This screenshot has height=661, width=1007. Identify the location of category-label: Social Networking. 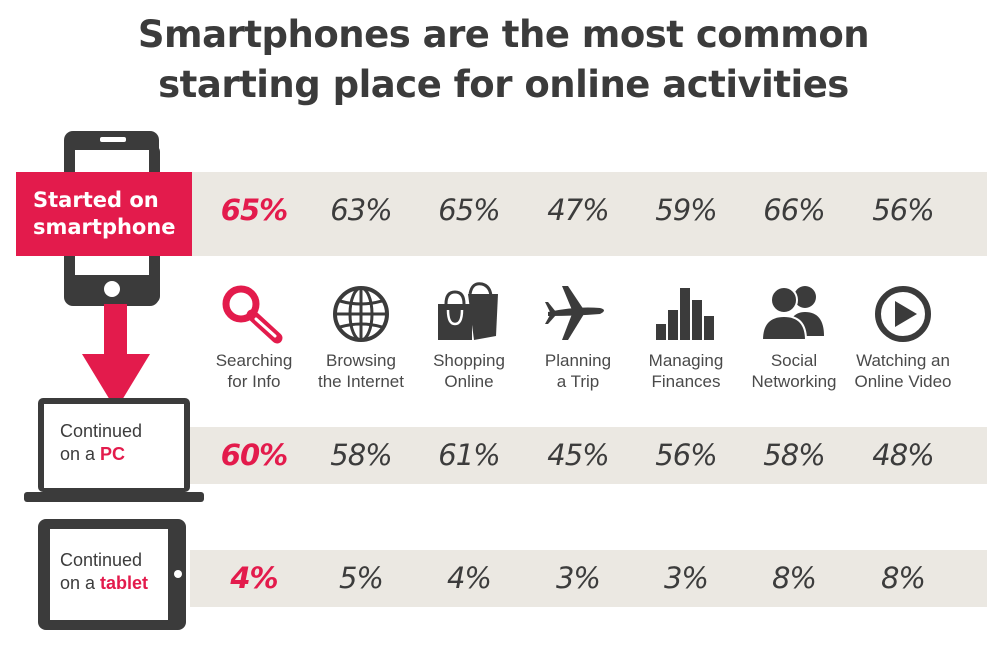
(794, 371).